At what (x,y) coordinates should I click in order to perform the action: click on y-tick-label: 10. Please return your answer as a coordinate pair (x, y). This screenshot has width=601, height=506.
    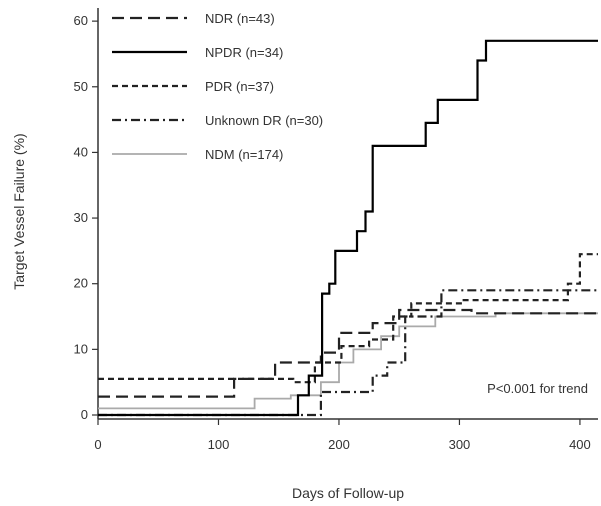
    Looking at the image, I should click on (81, 348).